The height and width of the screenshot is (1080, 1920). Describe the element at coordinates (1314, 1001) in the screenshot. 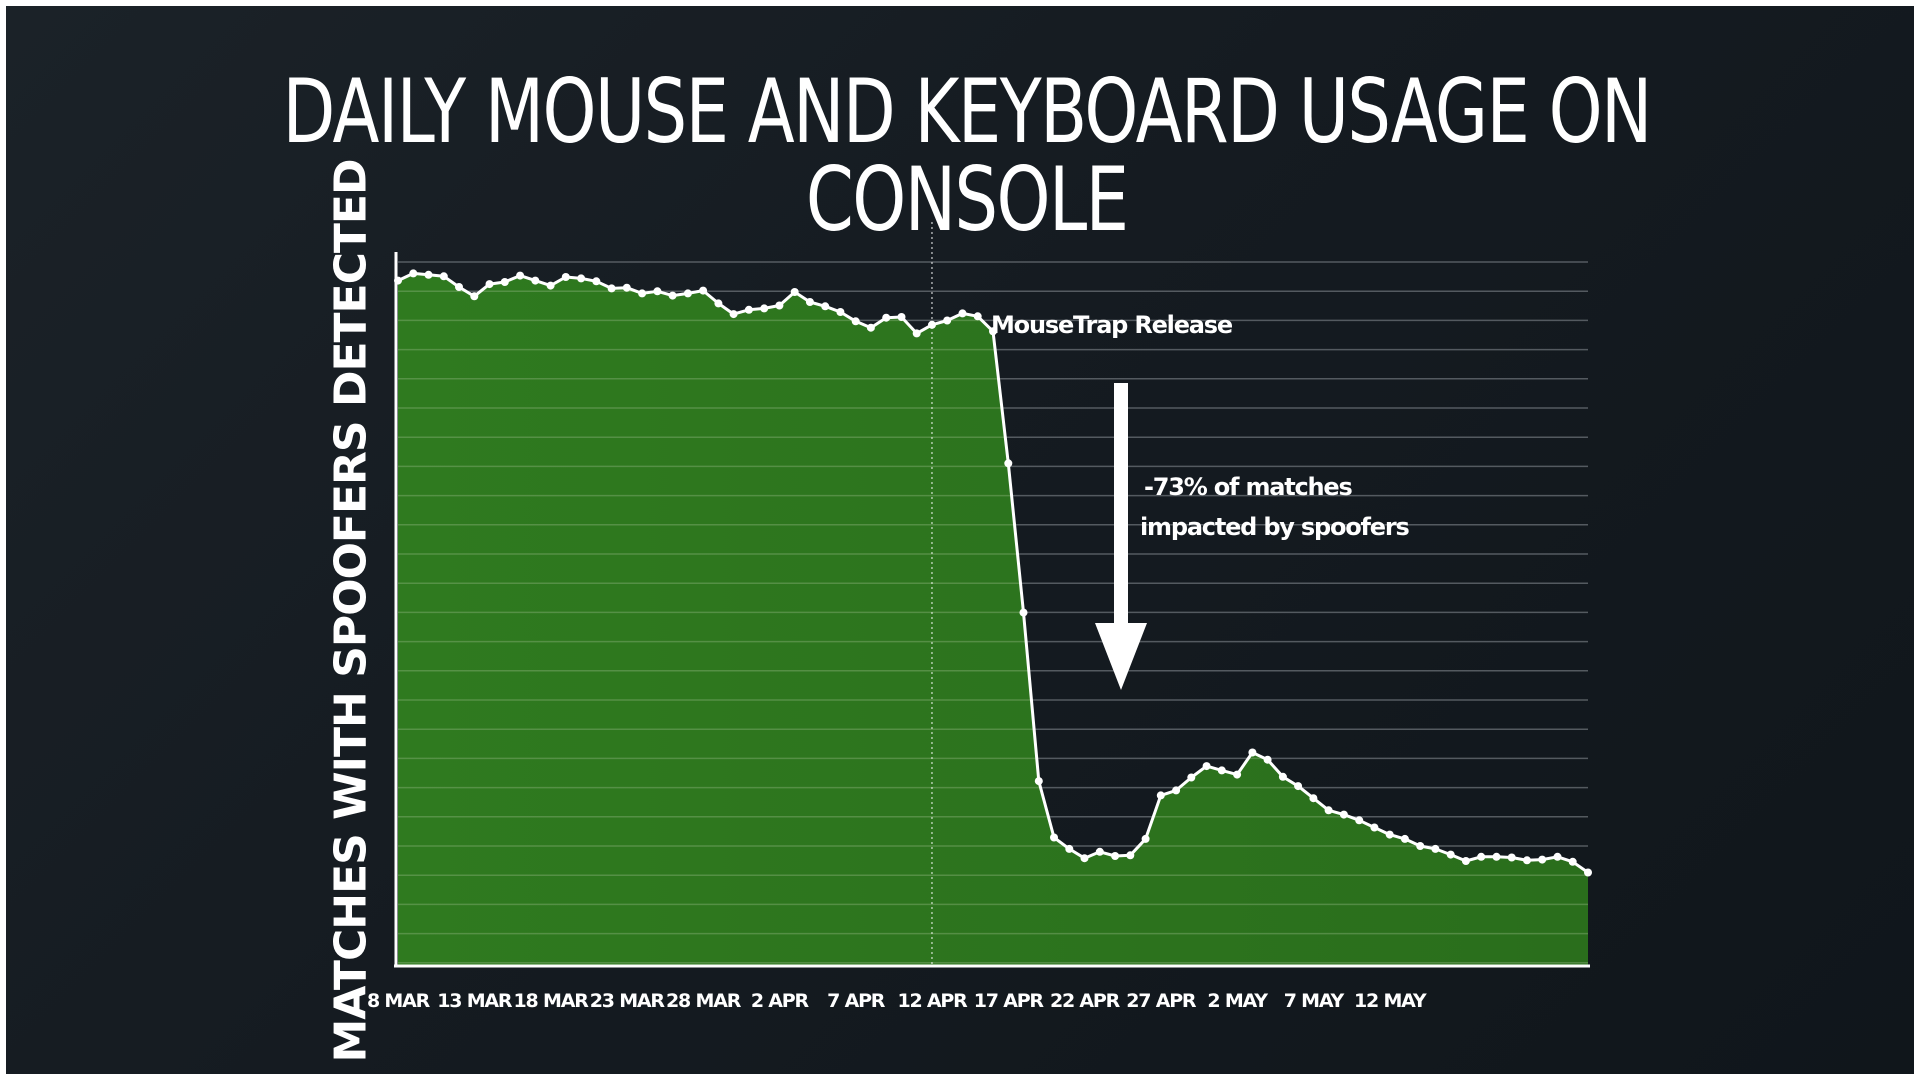

I see `x-tick-label: 7 MAY` at that location.